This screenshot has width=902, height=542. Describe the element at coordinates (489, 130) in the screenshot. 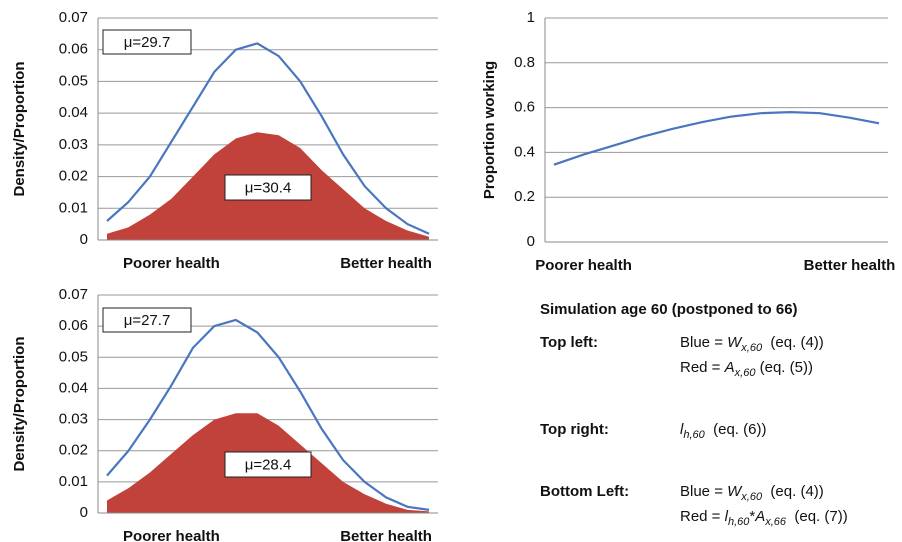

I see `y-axis-label: Proportion working` at that location.